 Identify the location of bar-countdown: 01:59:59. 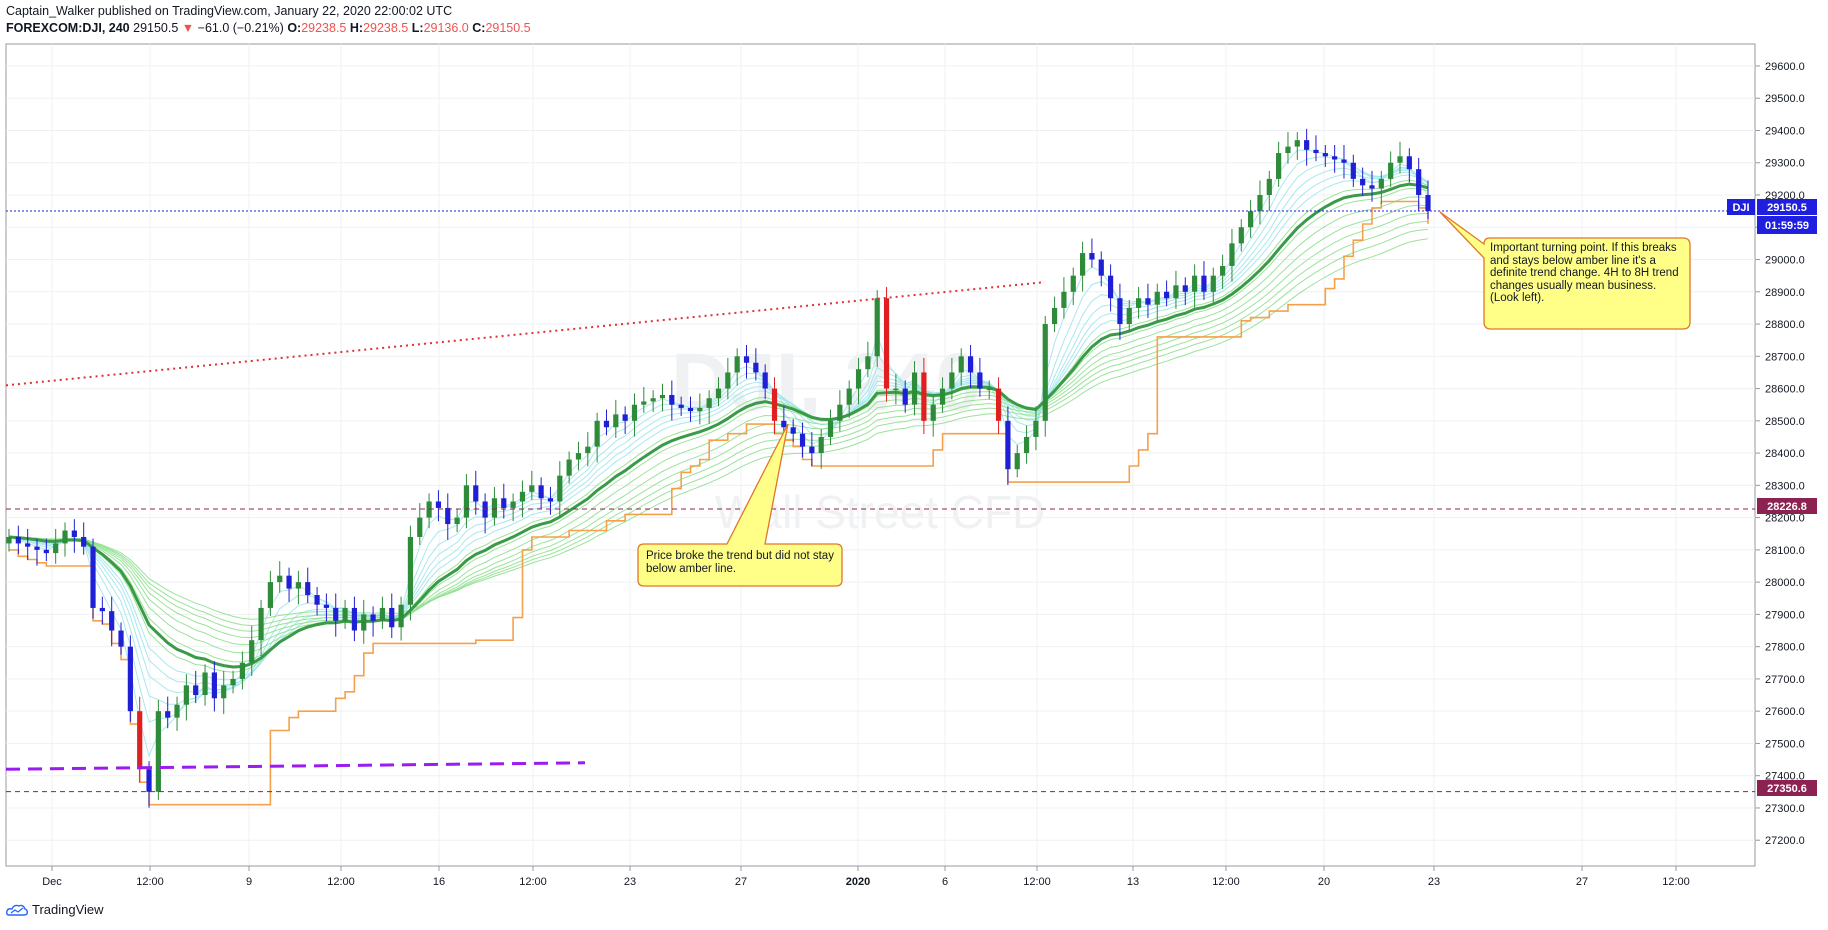
(1787, 226).